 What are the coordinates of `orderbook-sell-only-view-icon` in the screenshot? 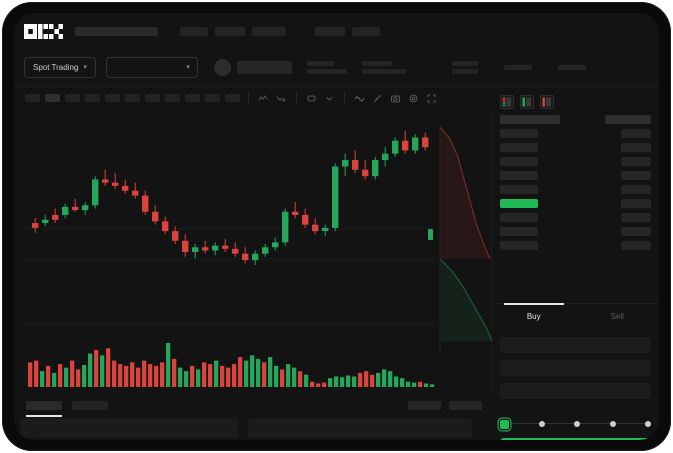 It's located at (547, 102).